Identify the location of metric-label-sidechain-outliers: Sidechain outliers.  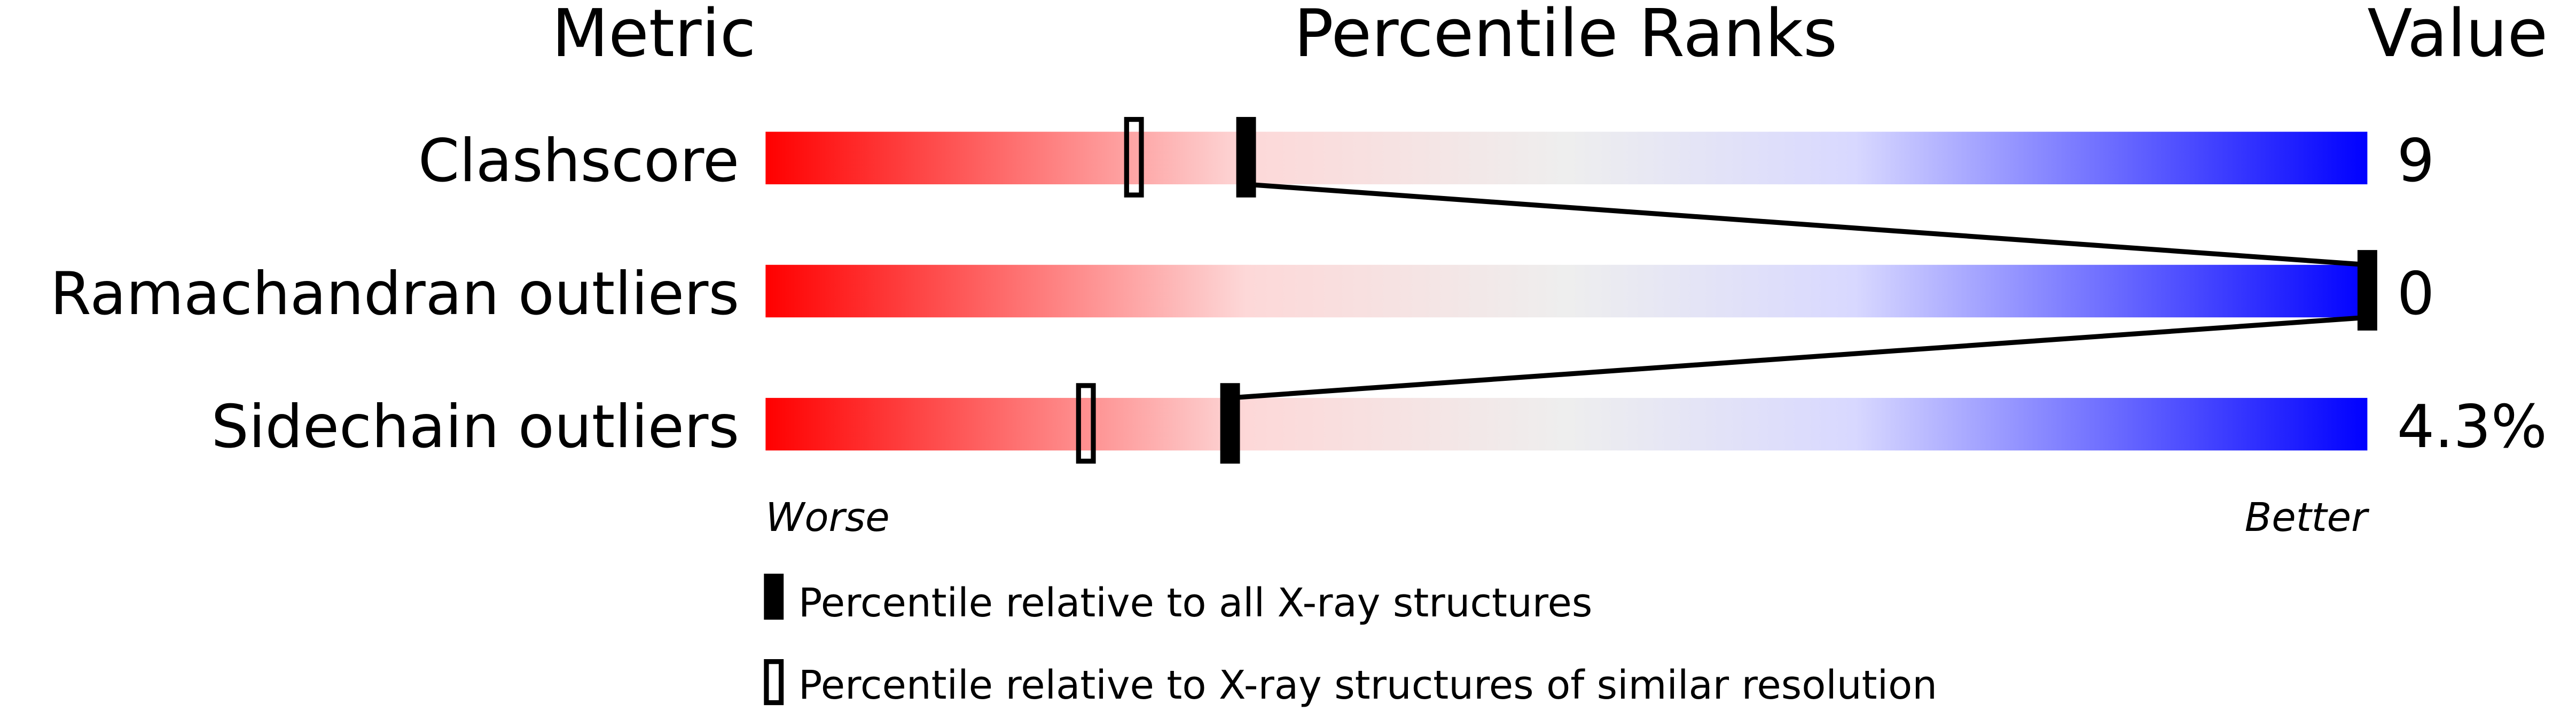
(476, 427).